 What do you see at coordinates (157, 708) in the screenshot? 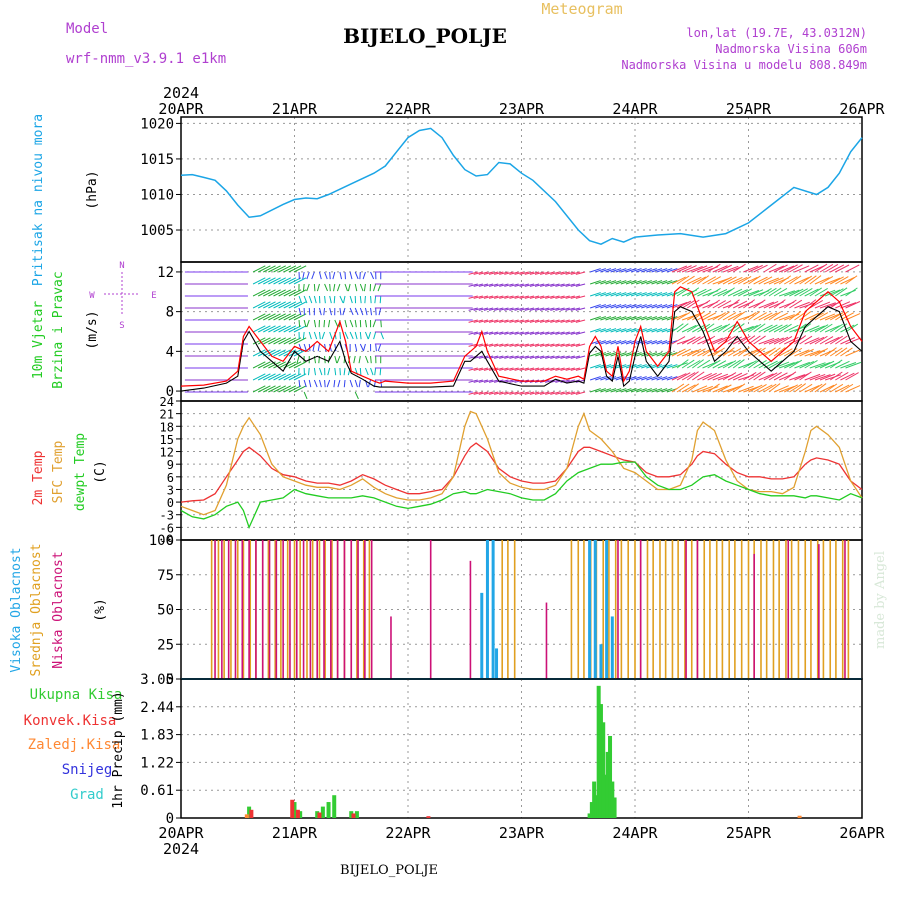
I see `precip-ytick-label: 2.44` at bounding box center [157, 708].